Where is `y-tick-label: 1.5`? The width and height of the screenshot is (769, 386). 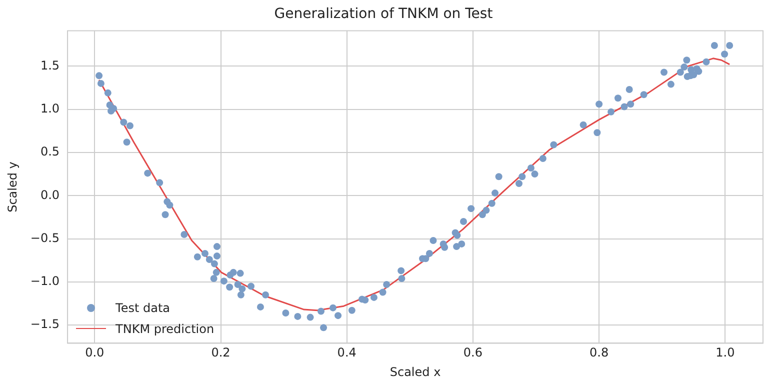 y-tick-label: 1.5 is located at coordinates (50, 65).